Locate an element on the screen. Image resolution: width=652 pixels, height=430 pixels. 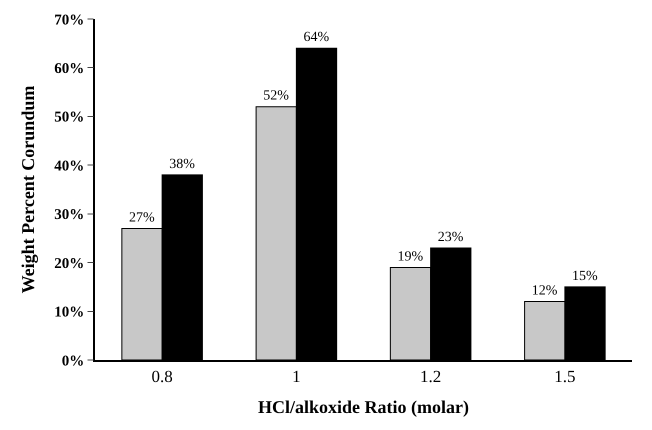
data-label: 23% is located at coordinates (451, 237).